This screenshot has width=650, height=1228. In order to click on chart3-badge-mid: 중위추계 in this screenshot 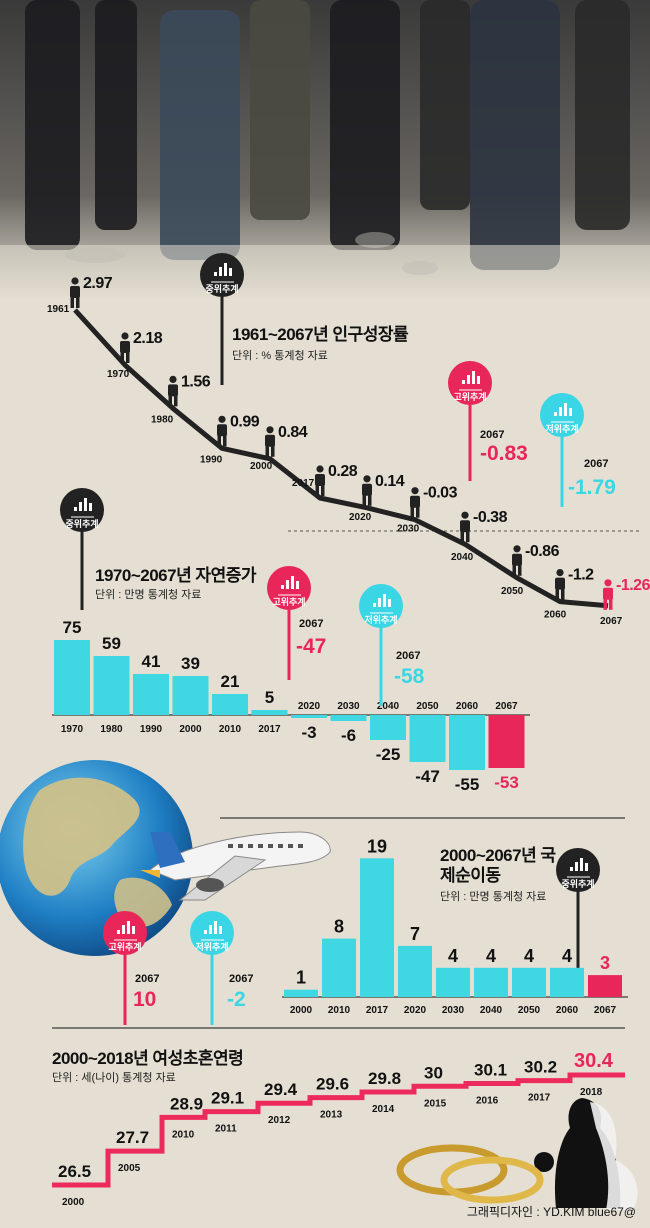, I will do `click(578, 911)`.